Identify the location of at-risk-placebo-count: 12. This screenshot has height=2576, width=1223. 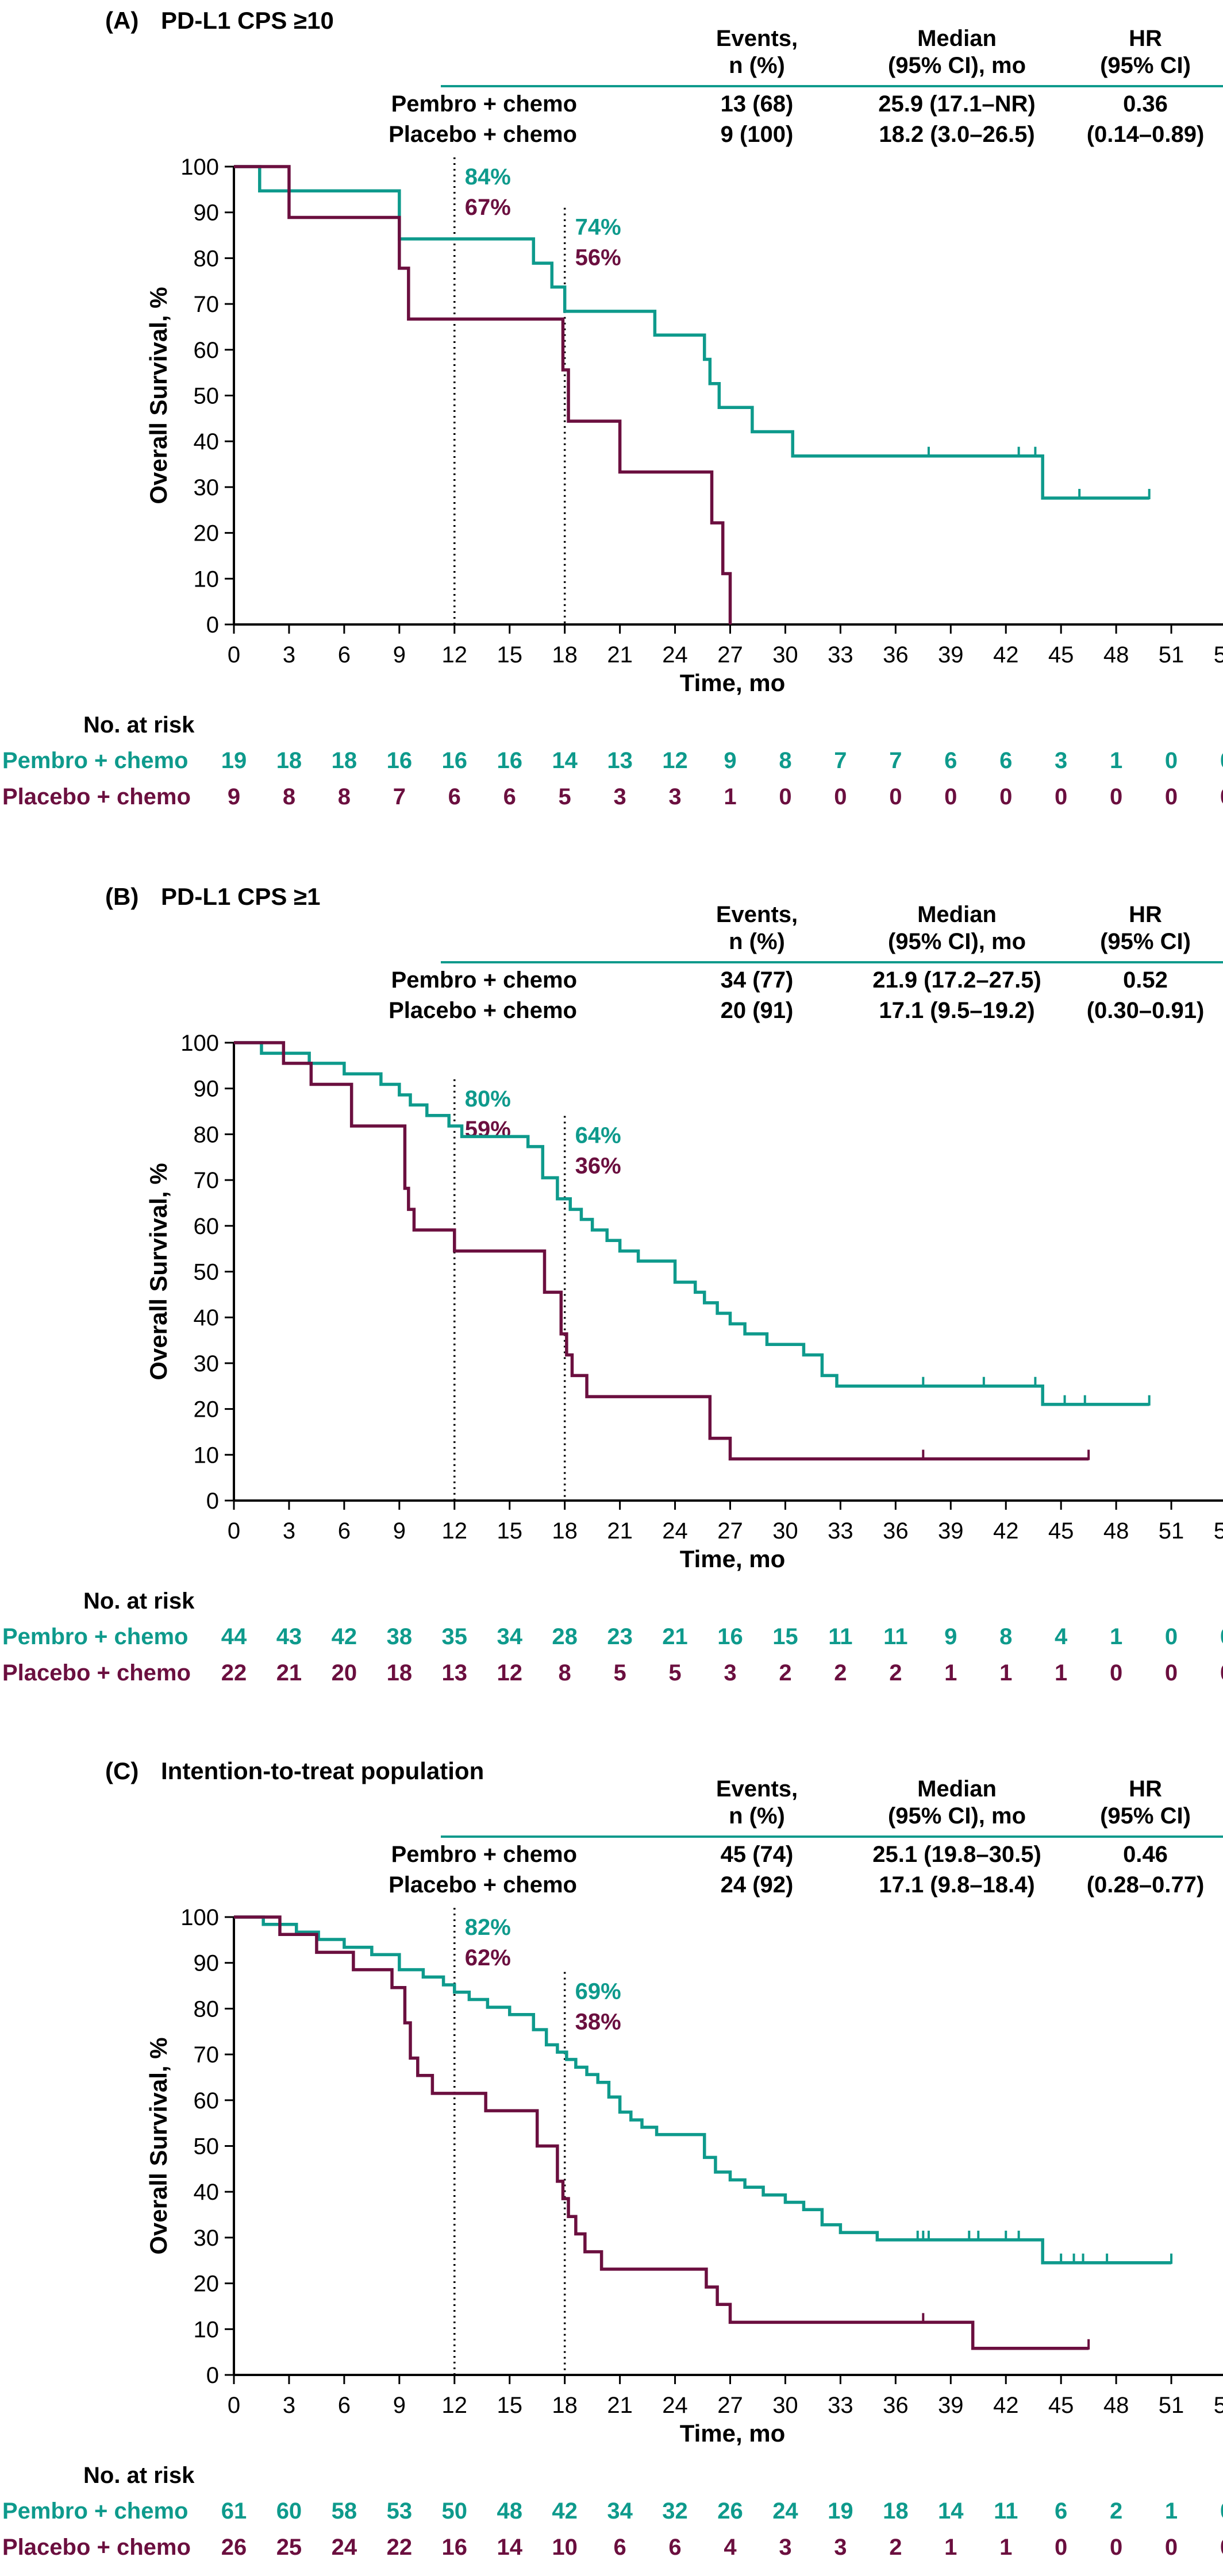
(509, 1673).